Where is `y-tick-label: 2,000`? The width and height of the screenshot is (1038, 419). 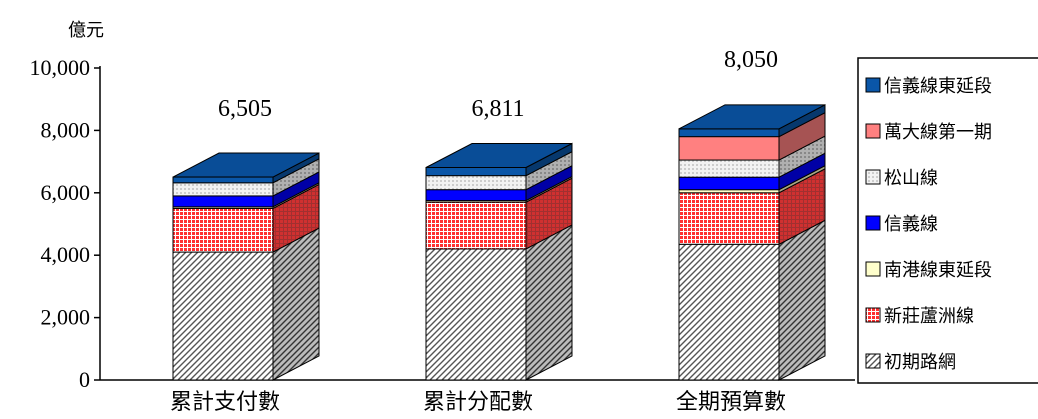
y-tick-label: 2,000 is located at coordinates (66, 317).